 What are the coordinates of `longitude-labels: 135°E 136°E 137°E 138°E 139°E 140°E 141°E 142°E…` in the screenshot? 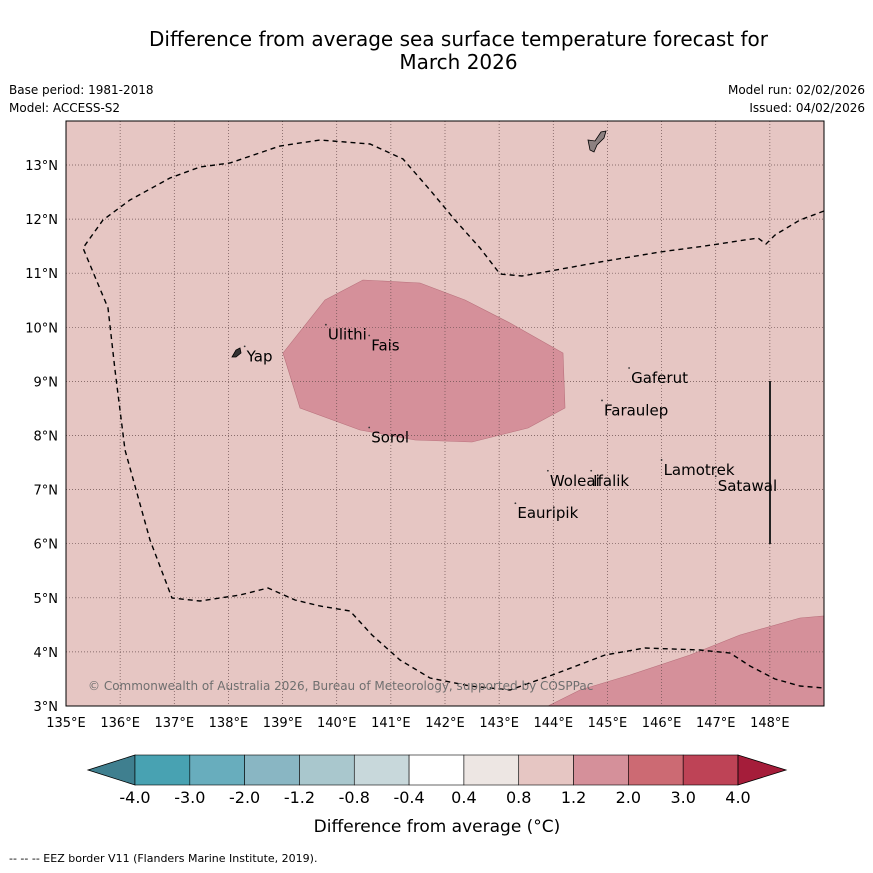 It's located at (417, 723).